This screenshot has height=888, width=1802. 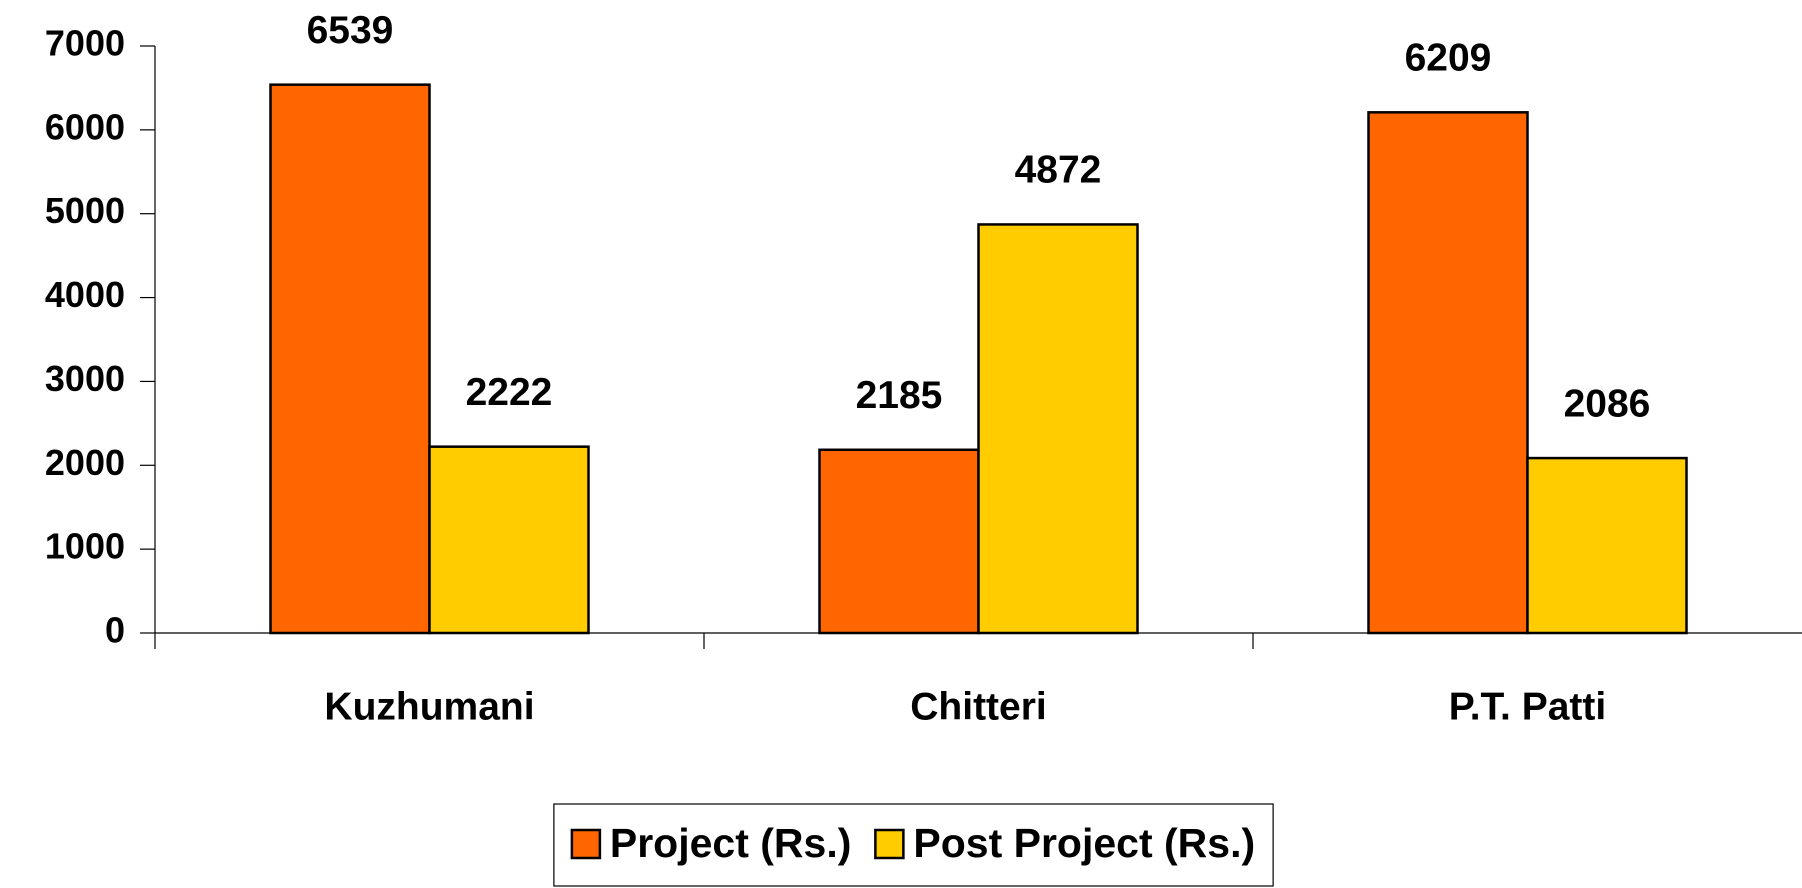 I want to click on data-label: 4872, so click(x=1058, y=170).